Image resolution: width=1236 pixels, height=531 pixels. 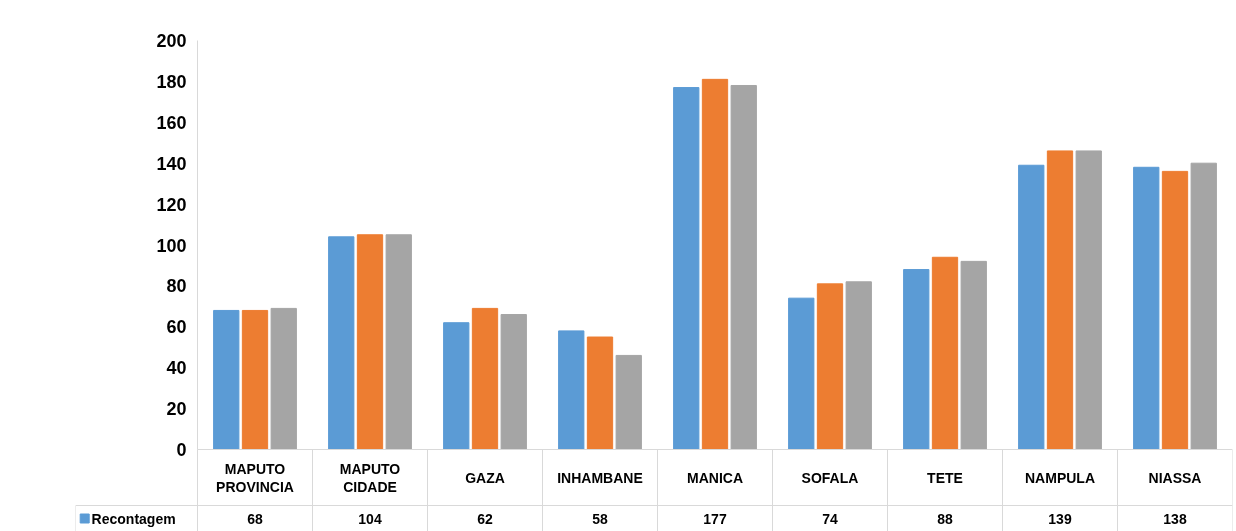 What do you see at coordinates (370, 518) in the screenshot?
I see `data-label: 104` at bounding box center [370, 518].